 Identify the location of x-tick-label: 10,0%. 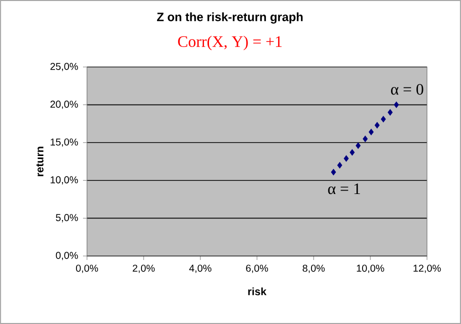
(370, 268).